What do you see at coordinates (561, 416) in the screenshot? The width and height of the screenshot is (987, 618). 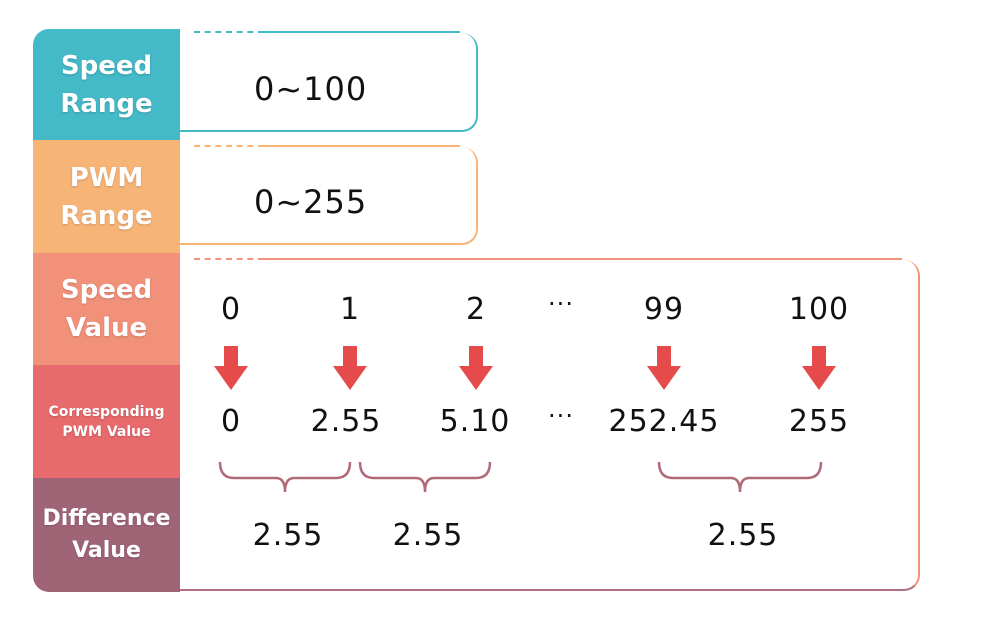 I see `pwm-value-ellipsis: ···` at bounding box center [561, 416].